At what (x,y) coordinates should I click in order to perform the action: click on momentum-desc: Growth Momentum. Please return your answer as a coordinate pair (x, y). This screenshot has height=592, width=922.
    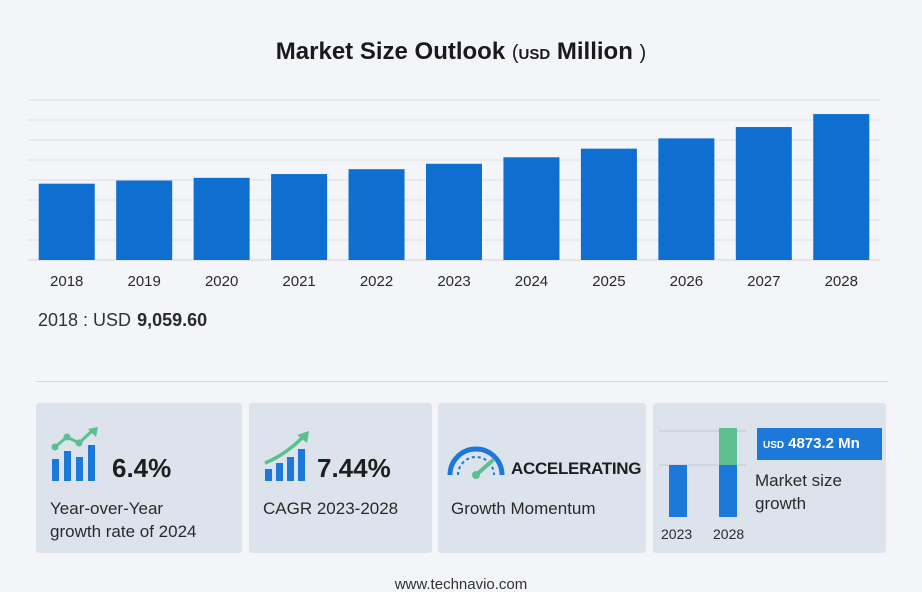
    Looking at the image, I should click on (523, 508).